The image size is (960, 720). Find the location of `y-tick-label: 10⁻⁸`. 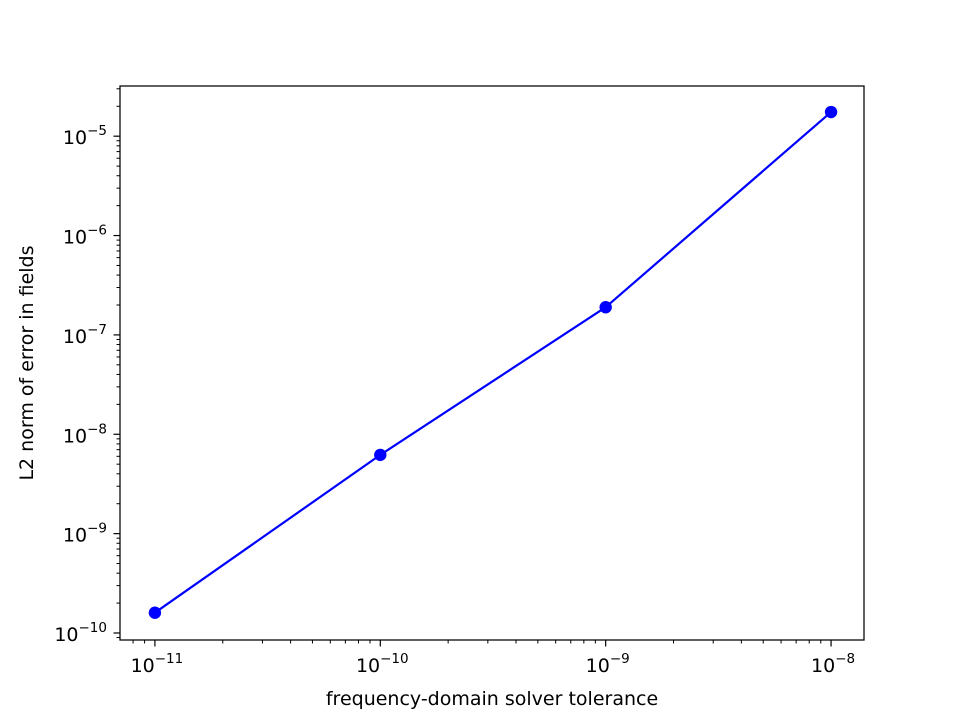

y-tick-label: 10⁻⁸ is located at coordinates (85, 434).